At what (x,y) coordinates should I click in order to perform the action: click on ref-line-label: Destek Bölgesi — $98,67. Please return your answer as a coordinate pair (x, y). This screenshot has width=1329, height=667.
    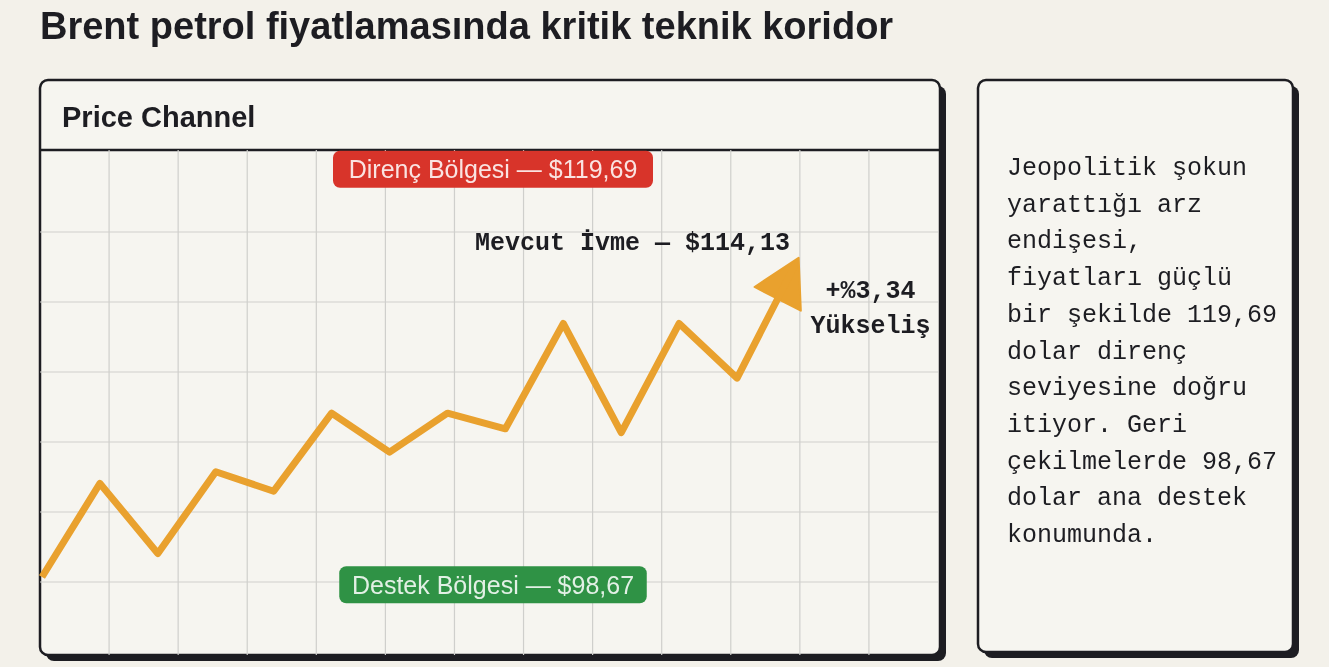
    Looking at the image, I should click on (493, 584).